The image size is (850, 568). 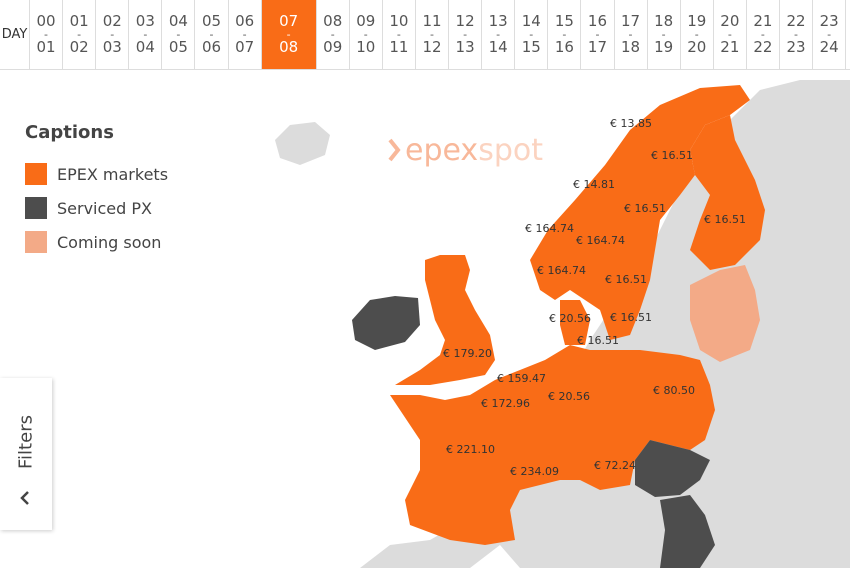 I want to click on nordics, so click(x=640, y=212).